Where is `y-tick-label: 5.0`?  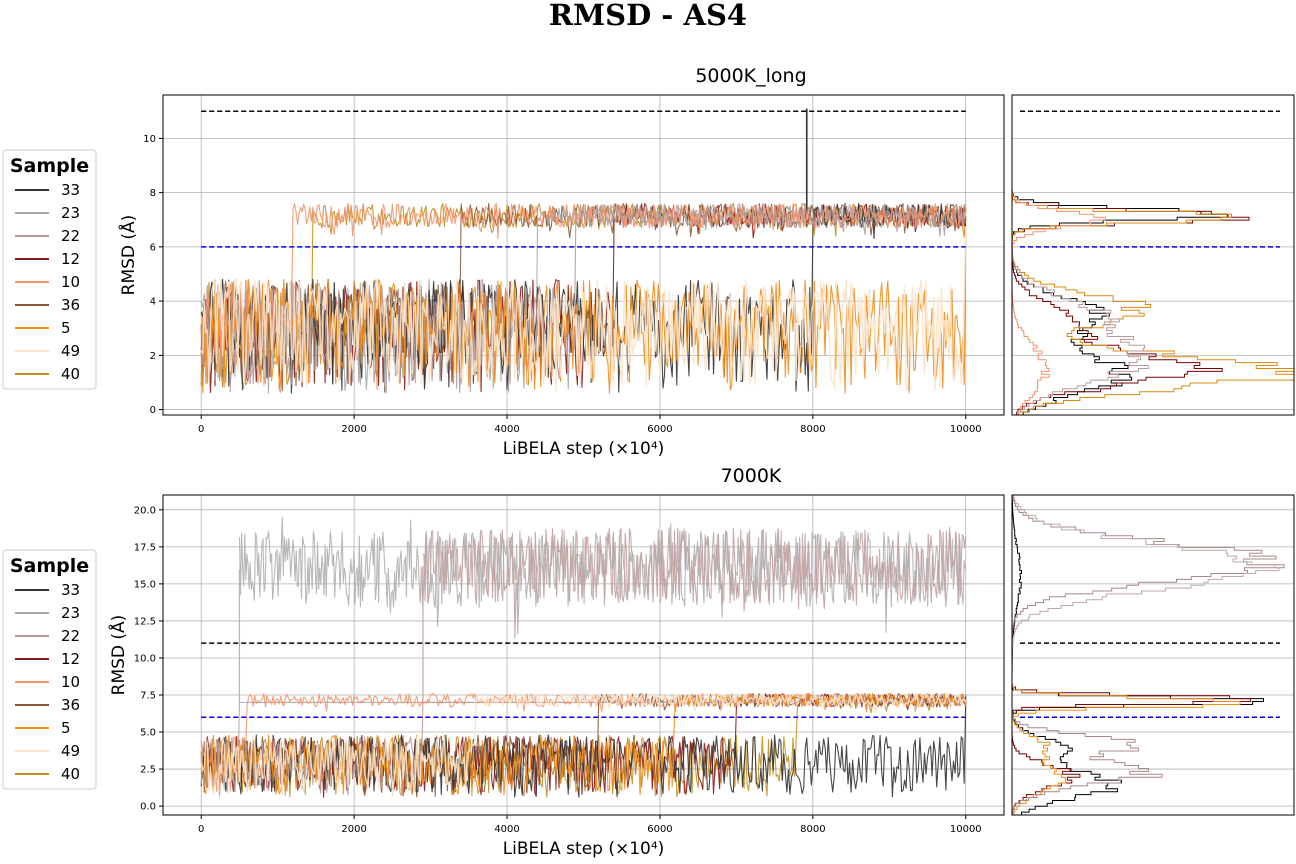 y-tick-label: 5.0 is located at coordinates (148, 733).